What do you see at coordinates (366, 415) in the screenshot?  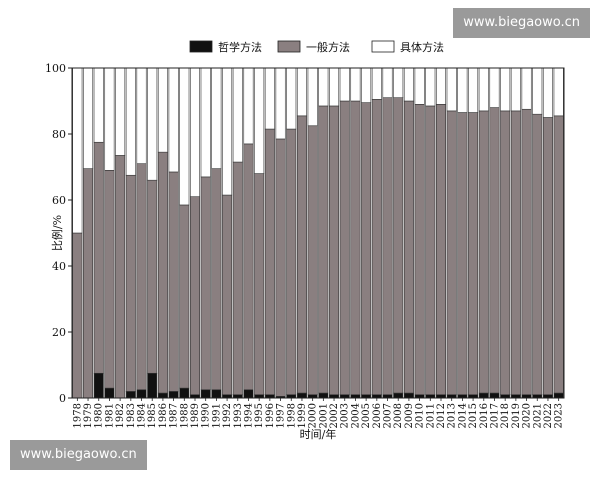 I see `x-tick-label-2005: 2005` at bounding box center [366, 415].